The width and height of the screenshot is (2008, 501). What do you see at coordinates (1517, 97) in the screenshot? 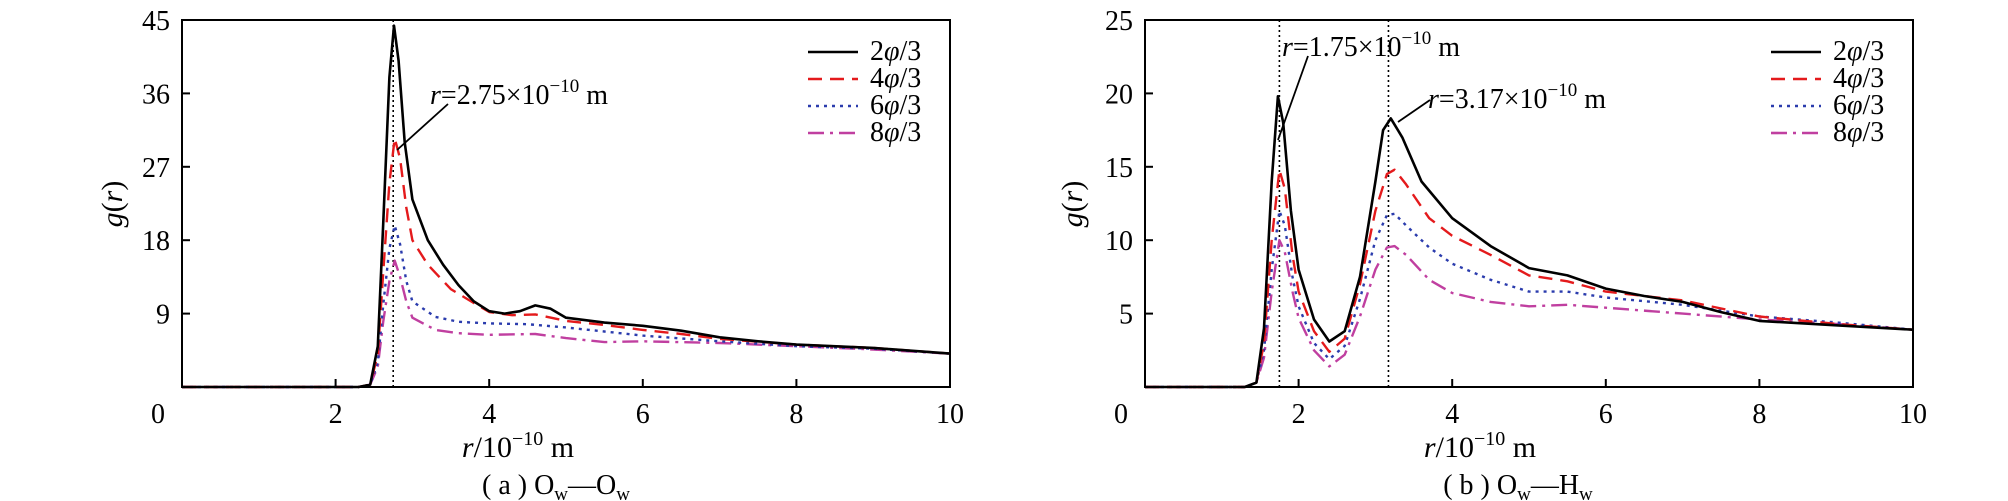
I see `panel-b-annotation-2: r=3.17×10−10 m` at bounding box center [1517, 97].